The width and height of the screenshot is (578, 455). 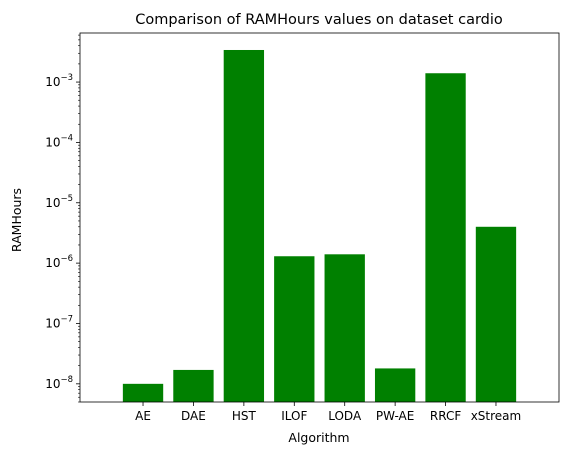 I want to click on y-tick-label: 10⁻⁵, so click(x=59, y=202).